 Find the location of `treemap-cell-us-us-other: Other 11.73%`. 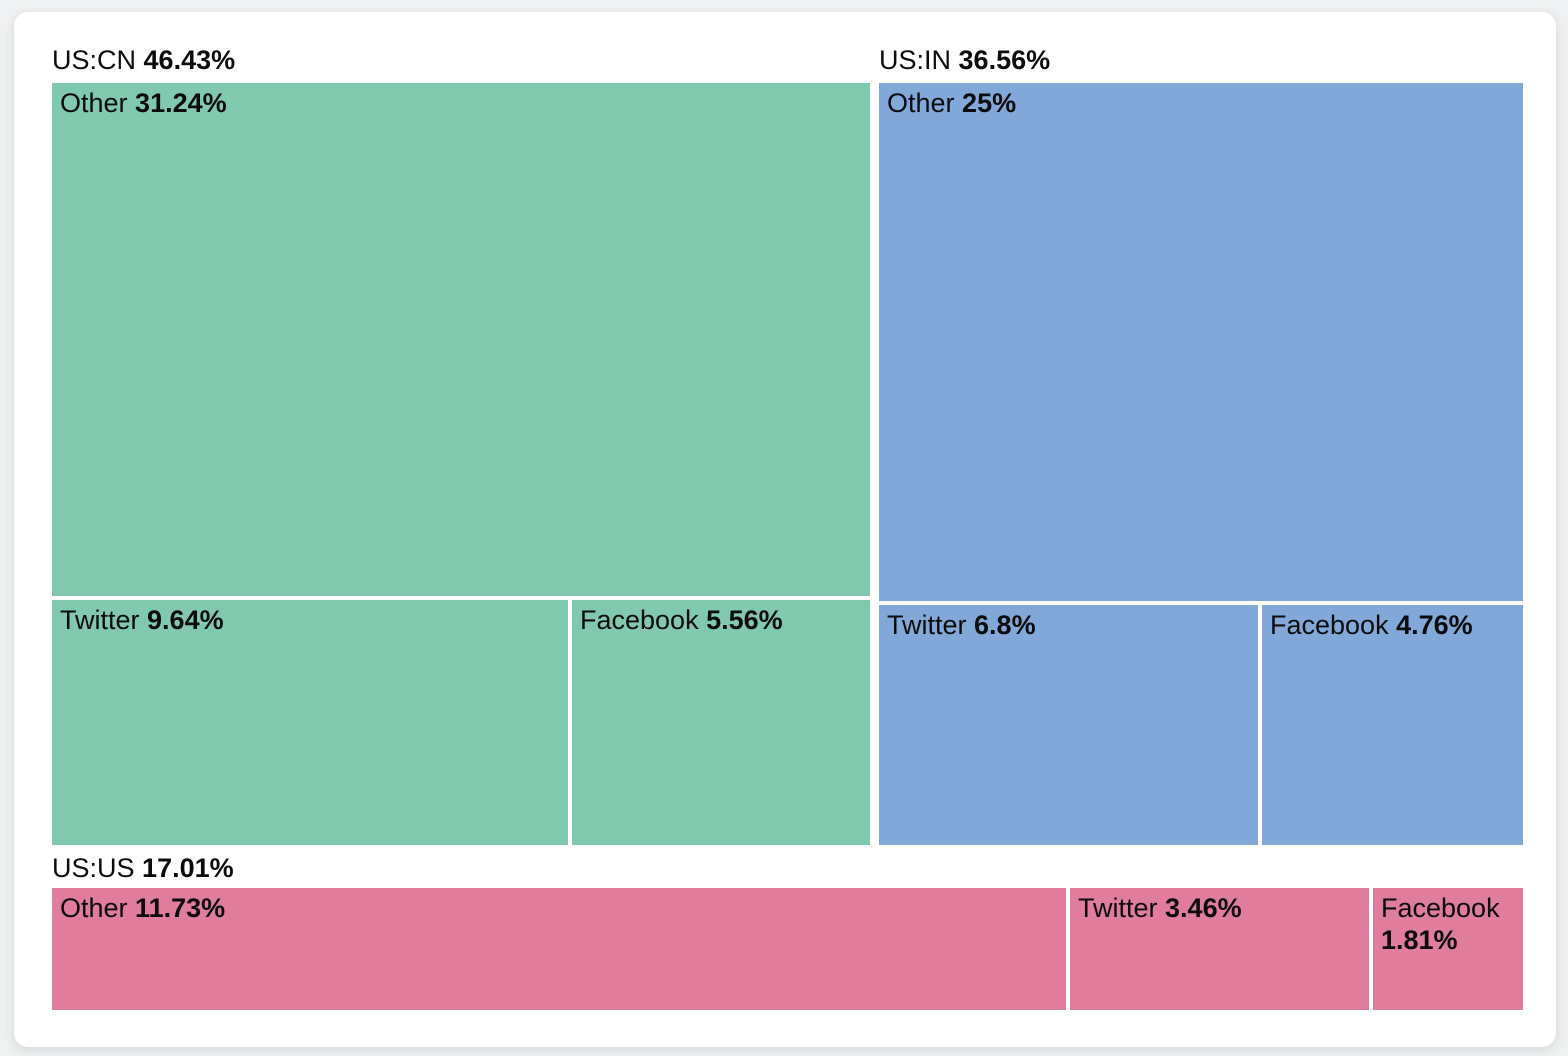

treemap-cell-us-us-other: Other 11.73% is located at coordinates (559, 949).